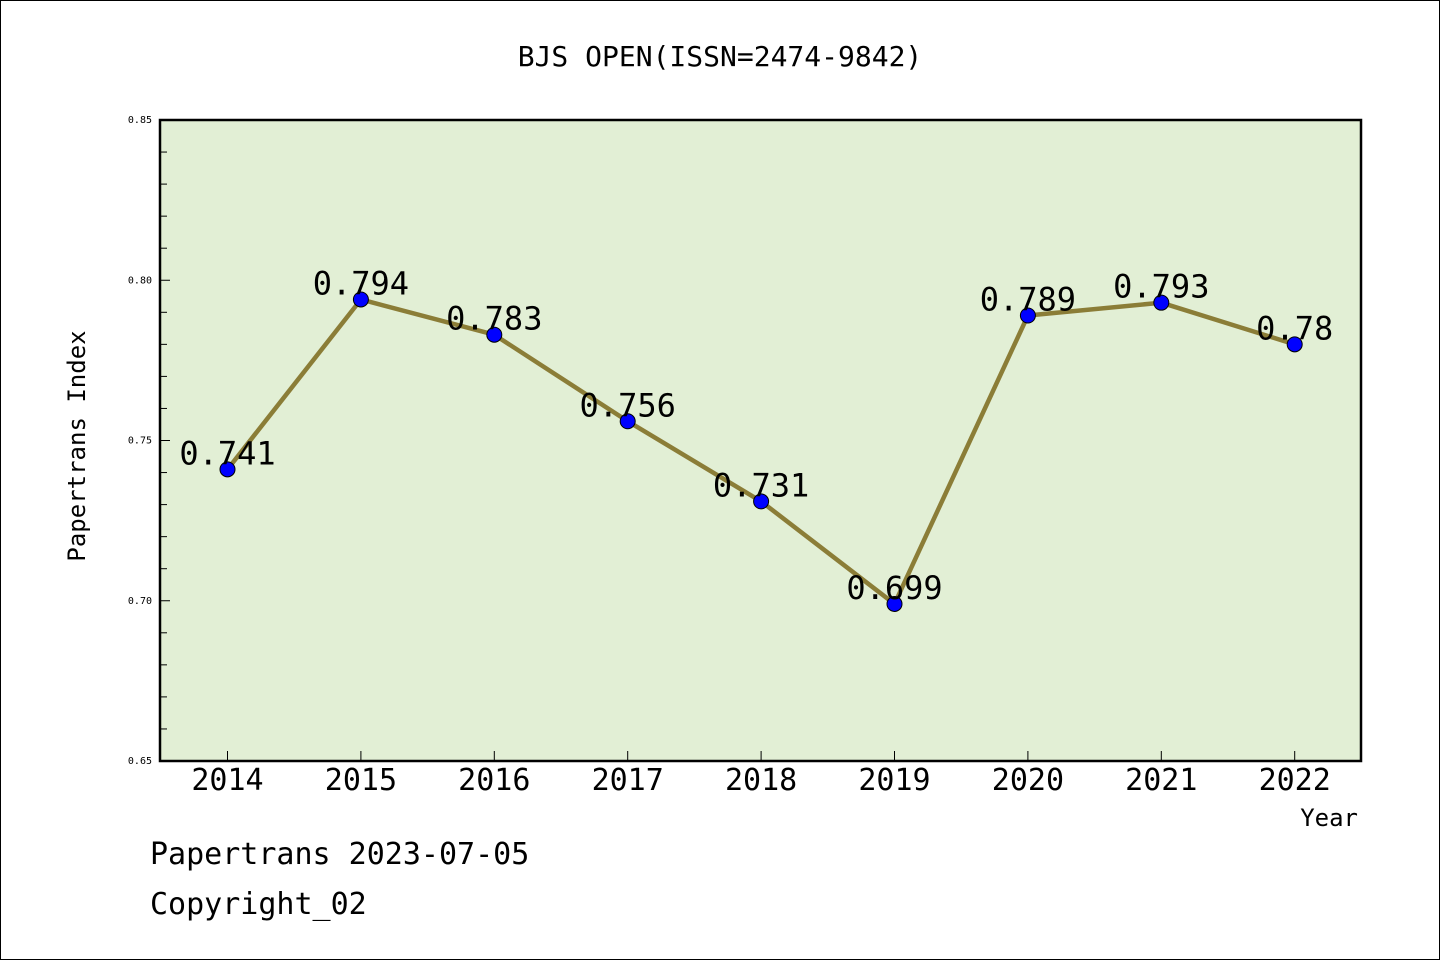 Image resolution: width=1440 pixels, height=960 pixels. Describe the element at coordinates (494, 780) in the screenshot. I see `x-tick-label: 2016` at that location.